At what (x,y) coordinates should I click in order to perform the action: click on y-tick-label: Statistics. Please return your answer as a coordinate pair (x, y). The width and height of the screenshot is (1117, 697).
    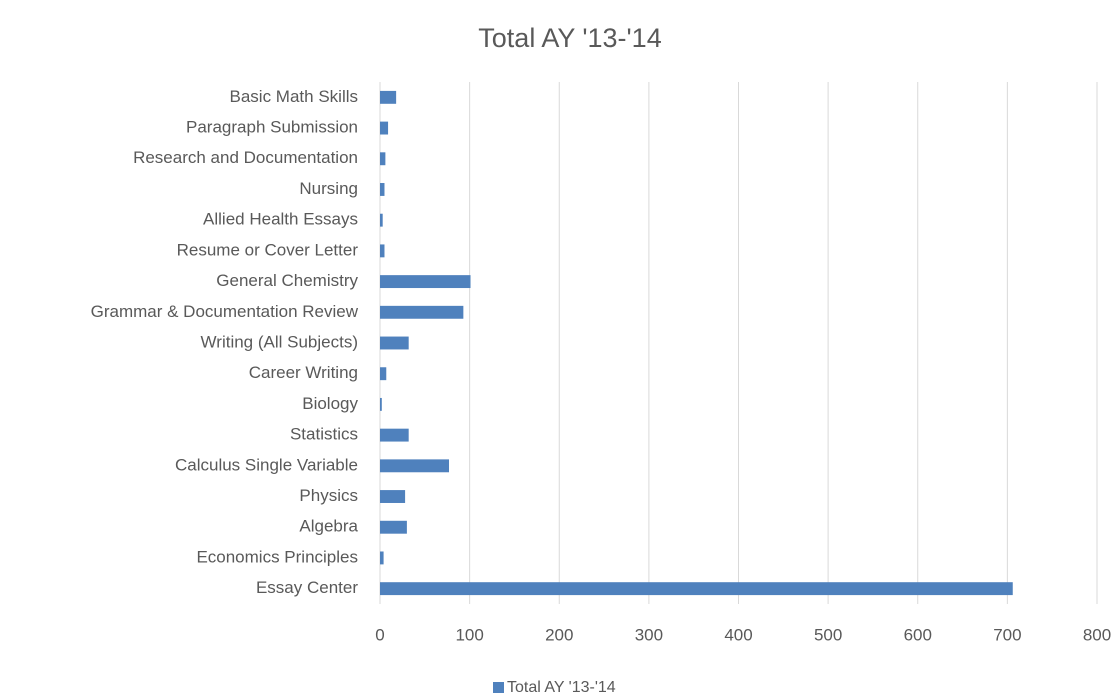
    Looking at the image, I should click on (324, 434).